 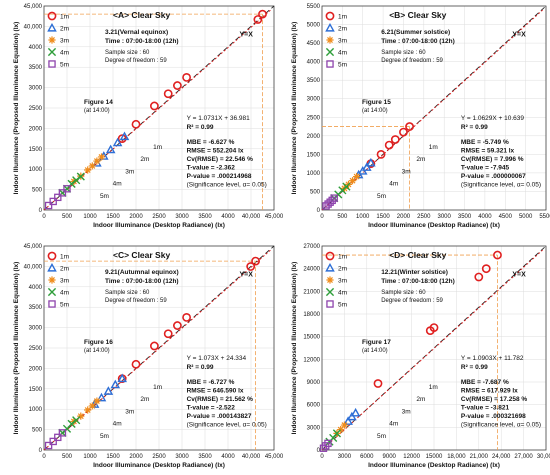 I want to click on x-tick-label: 21,000, so click(x=479, y=457).